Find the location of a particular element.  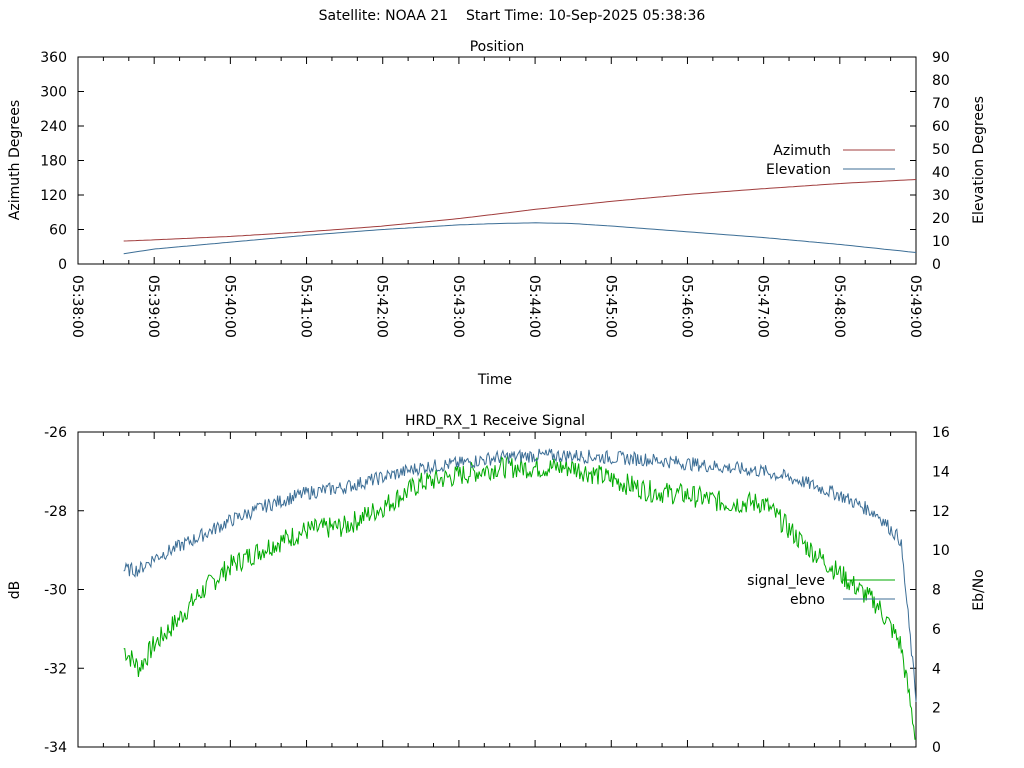

x-tick-label: 05:47:00 is located at coordinates (763, 306).